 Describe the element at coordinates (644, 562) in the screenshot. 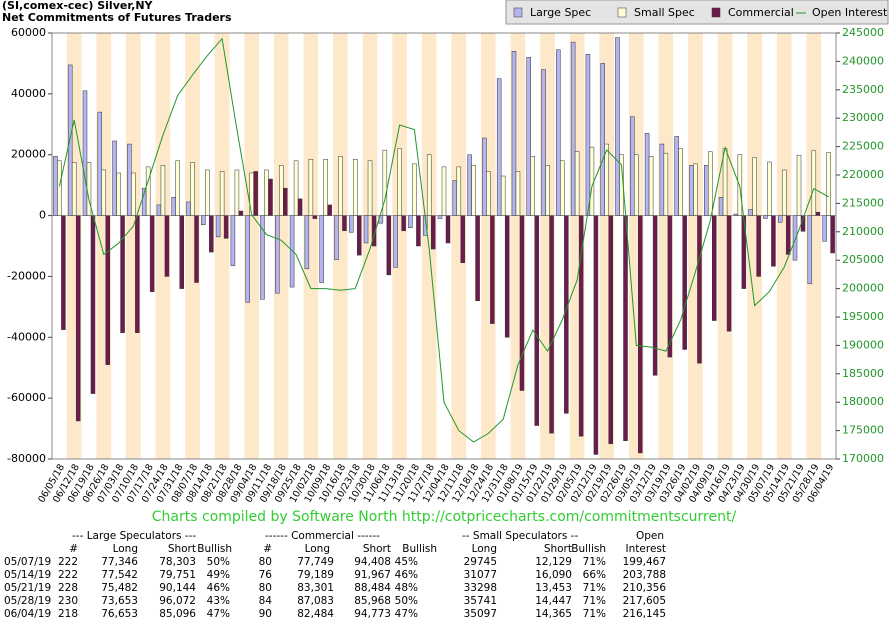

I see `table-cell: 199,467` at that location.